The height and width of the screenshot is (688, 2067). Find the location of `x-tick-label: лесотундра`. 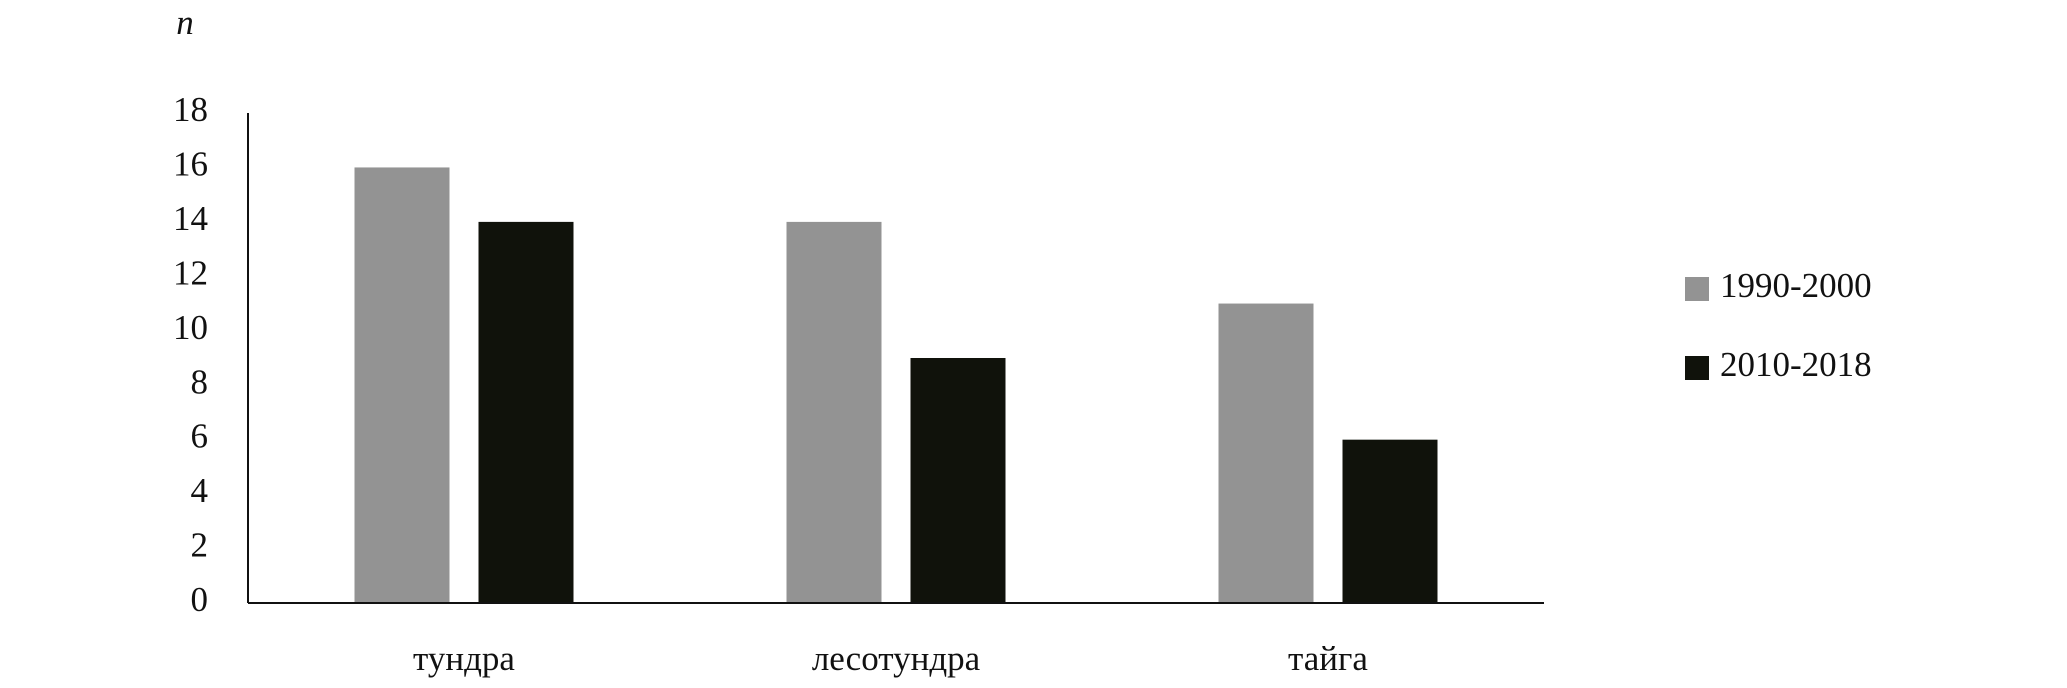

x-tick-label: лесотундра is located at coordinates (896, 658).